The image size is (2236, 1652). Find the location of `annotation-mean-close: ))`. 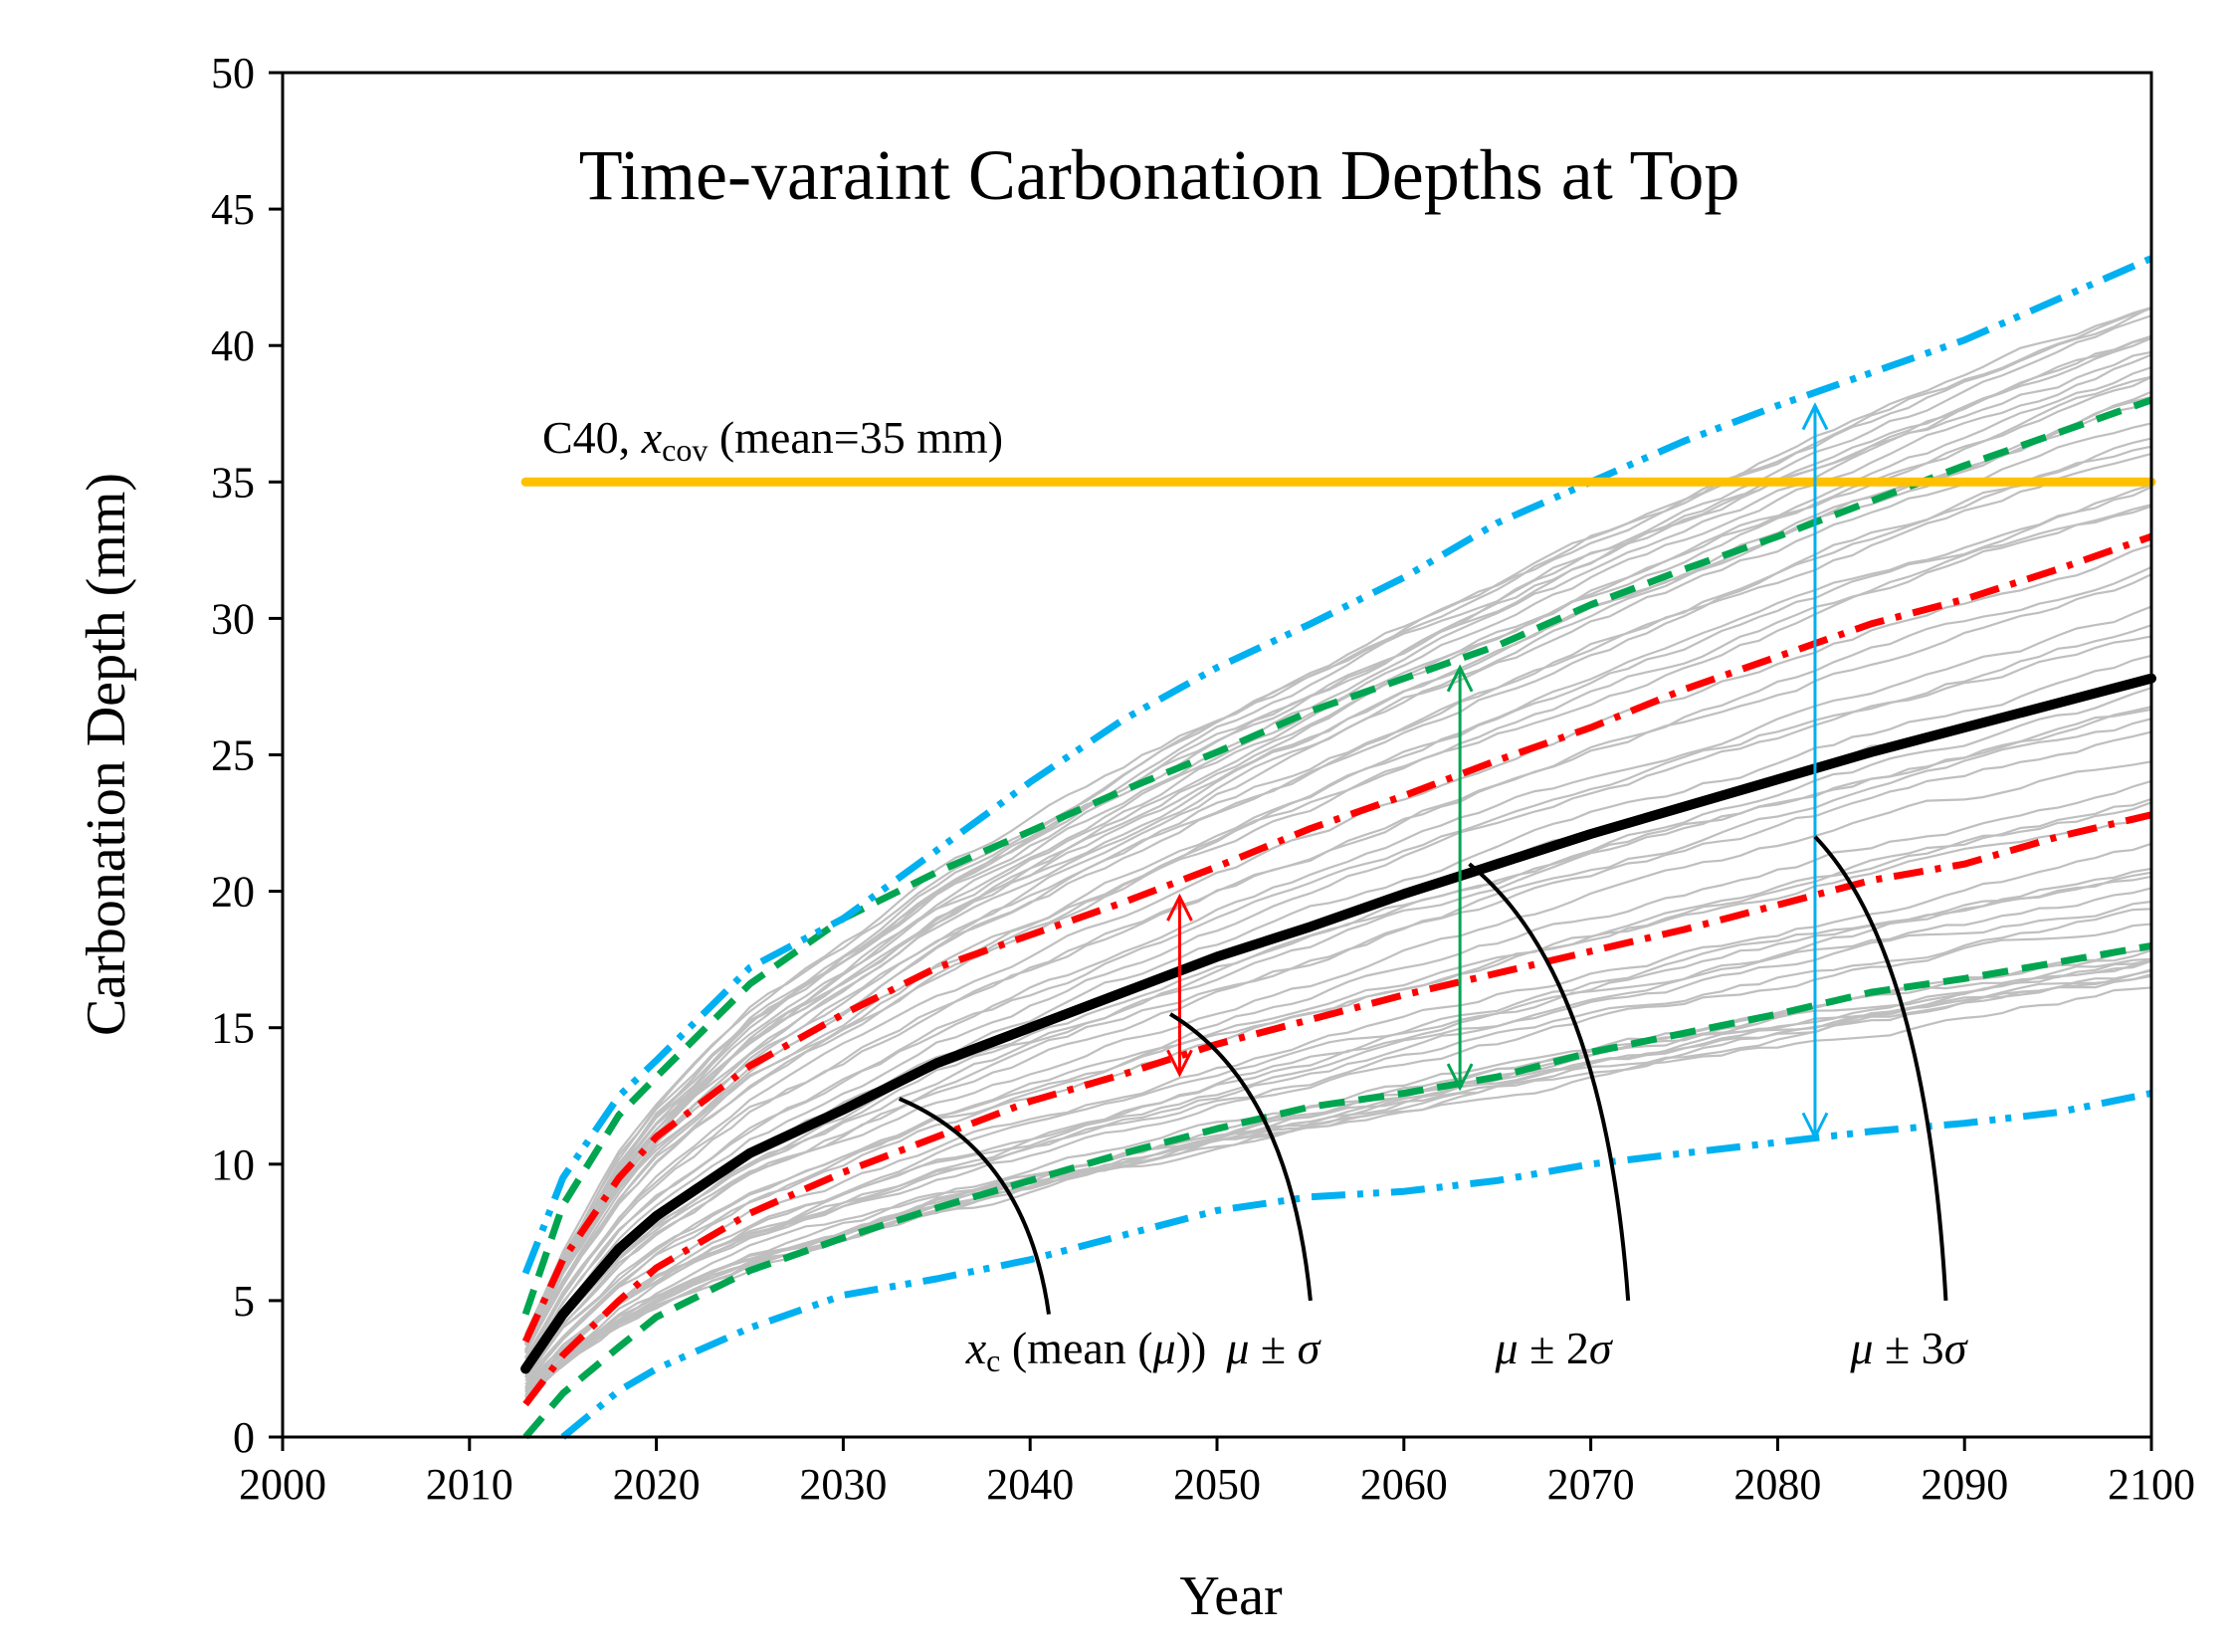

annotation-mean-close: )) is located at coordinates (1191, 1348).